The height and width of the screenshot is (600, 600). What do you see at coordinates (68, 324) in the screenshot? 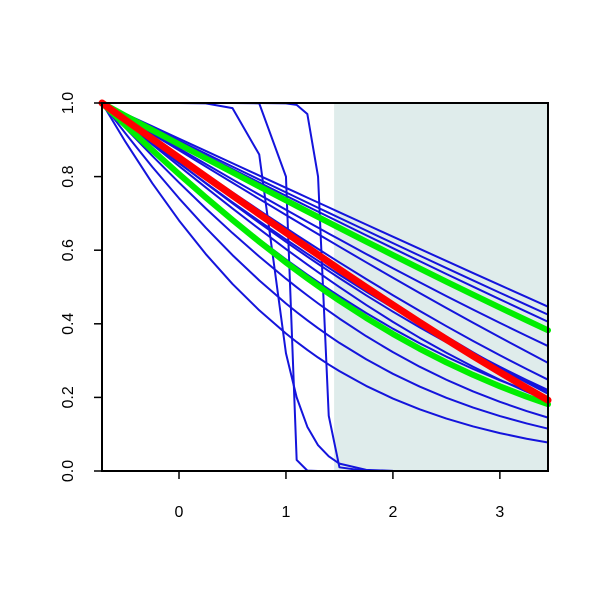
I see `y-tick-label: 0.4` at bounding box center [68, 324].